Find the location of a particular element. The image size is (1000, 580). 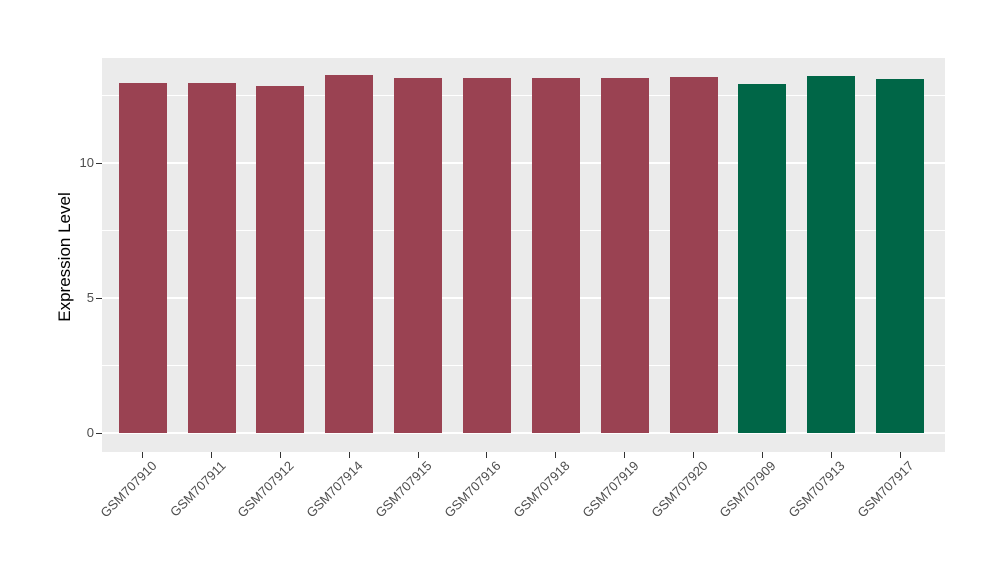

y-tick-label: 5 is located at coordinates (90, 297).